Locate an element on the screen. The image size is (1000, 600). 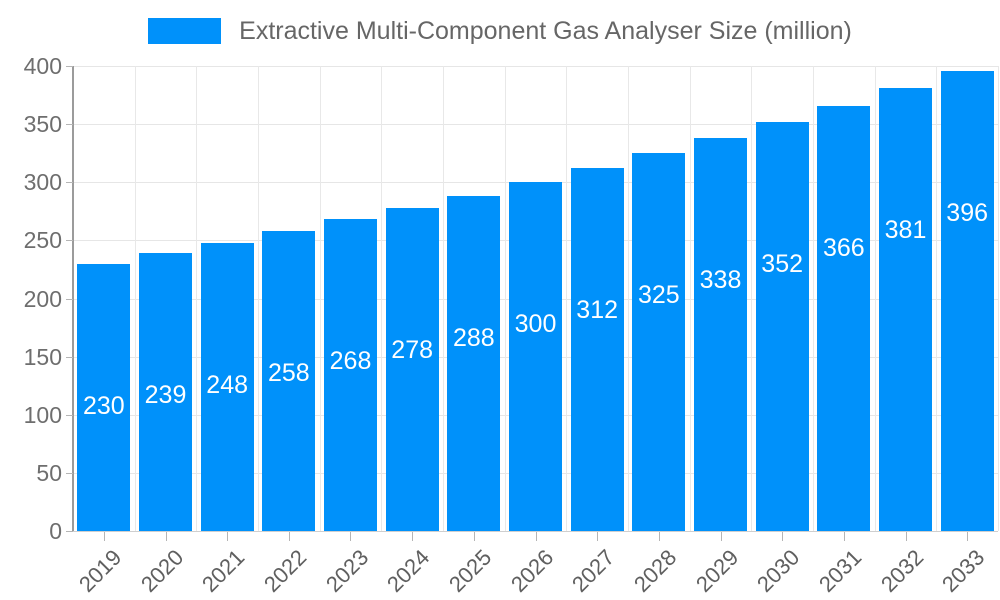
x-axis-tick-label: 2020 is located at coordinates (161, 570).